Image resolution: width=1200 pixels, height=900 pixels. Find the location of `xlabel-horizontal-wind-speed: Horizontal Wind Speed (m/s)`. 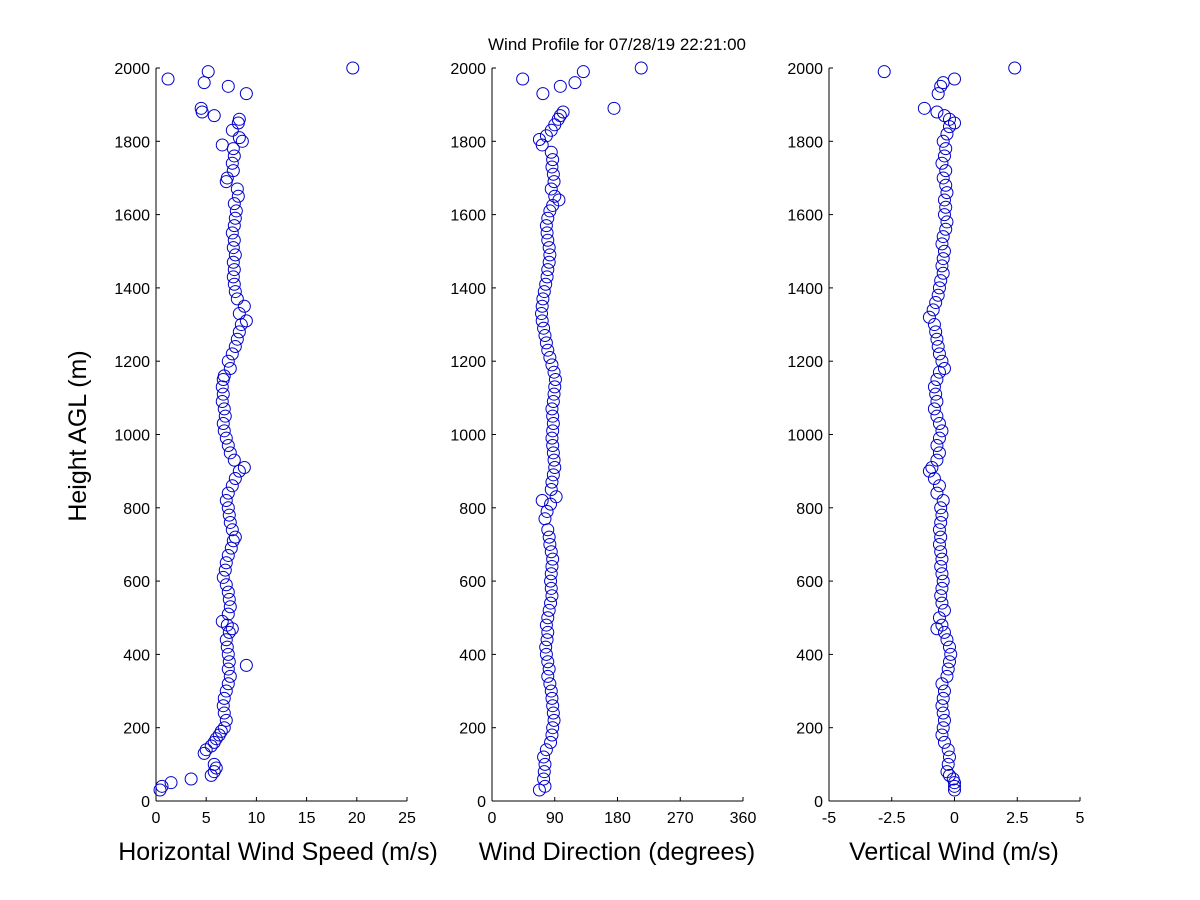

xlabel-horizontal-wind-speed: Horizontal Wind Speed (m/s) is located at coordinates (278, 852).